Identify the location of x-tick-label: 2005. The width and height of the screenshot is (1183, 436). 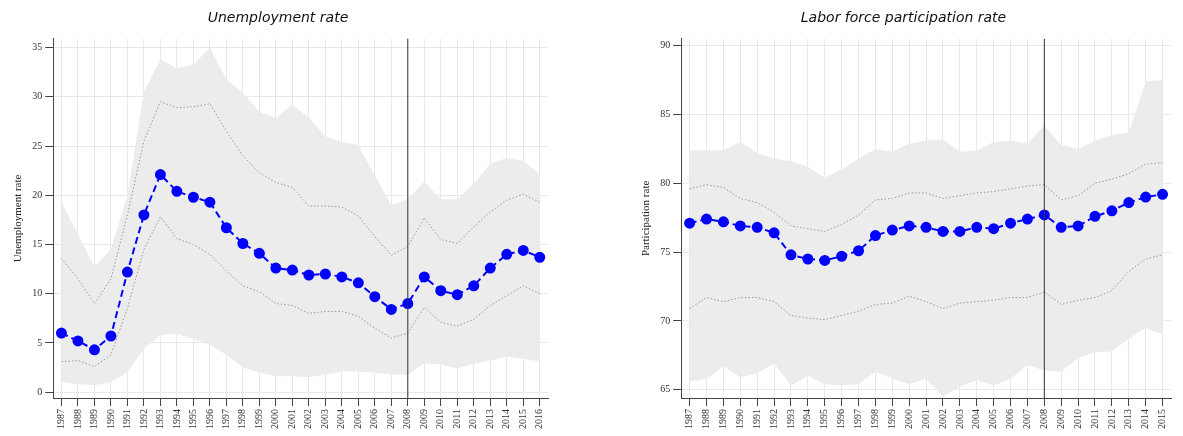
(993, 419).